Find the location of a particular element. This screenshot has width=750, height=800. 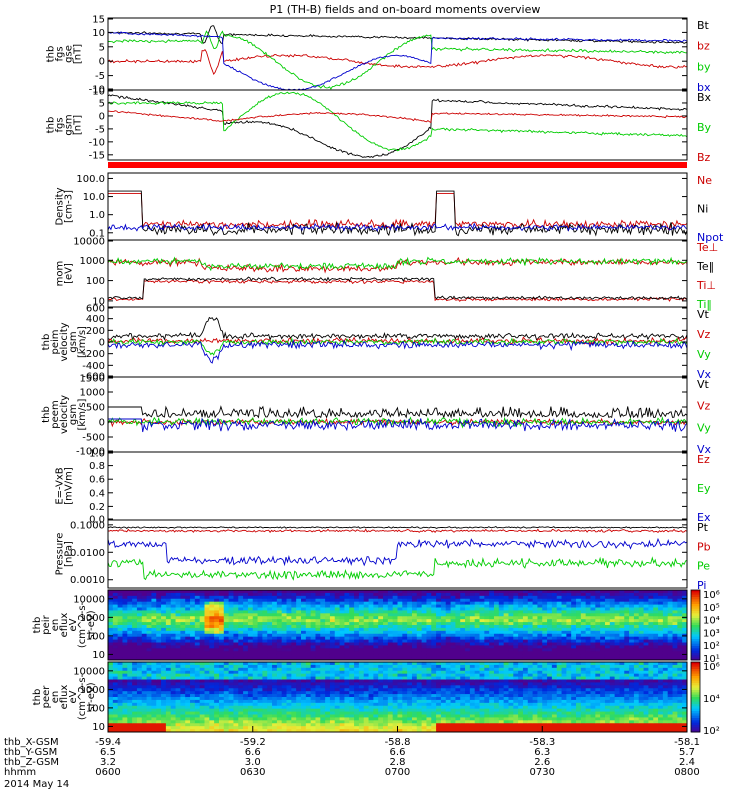

ylabel-line: eflux is located at coordinates (64, 697).